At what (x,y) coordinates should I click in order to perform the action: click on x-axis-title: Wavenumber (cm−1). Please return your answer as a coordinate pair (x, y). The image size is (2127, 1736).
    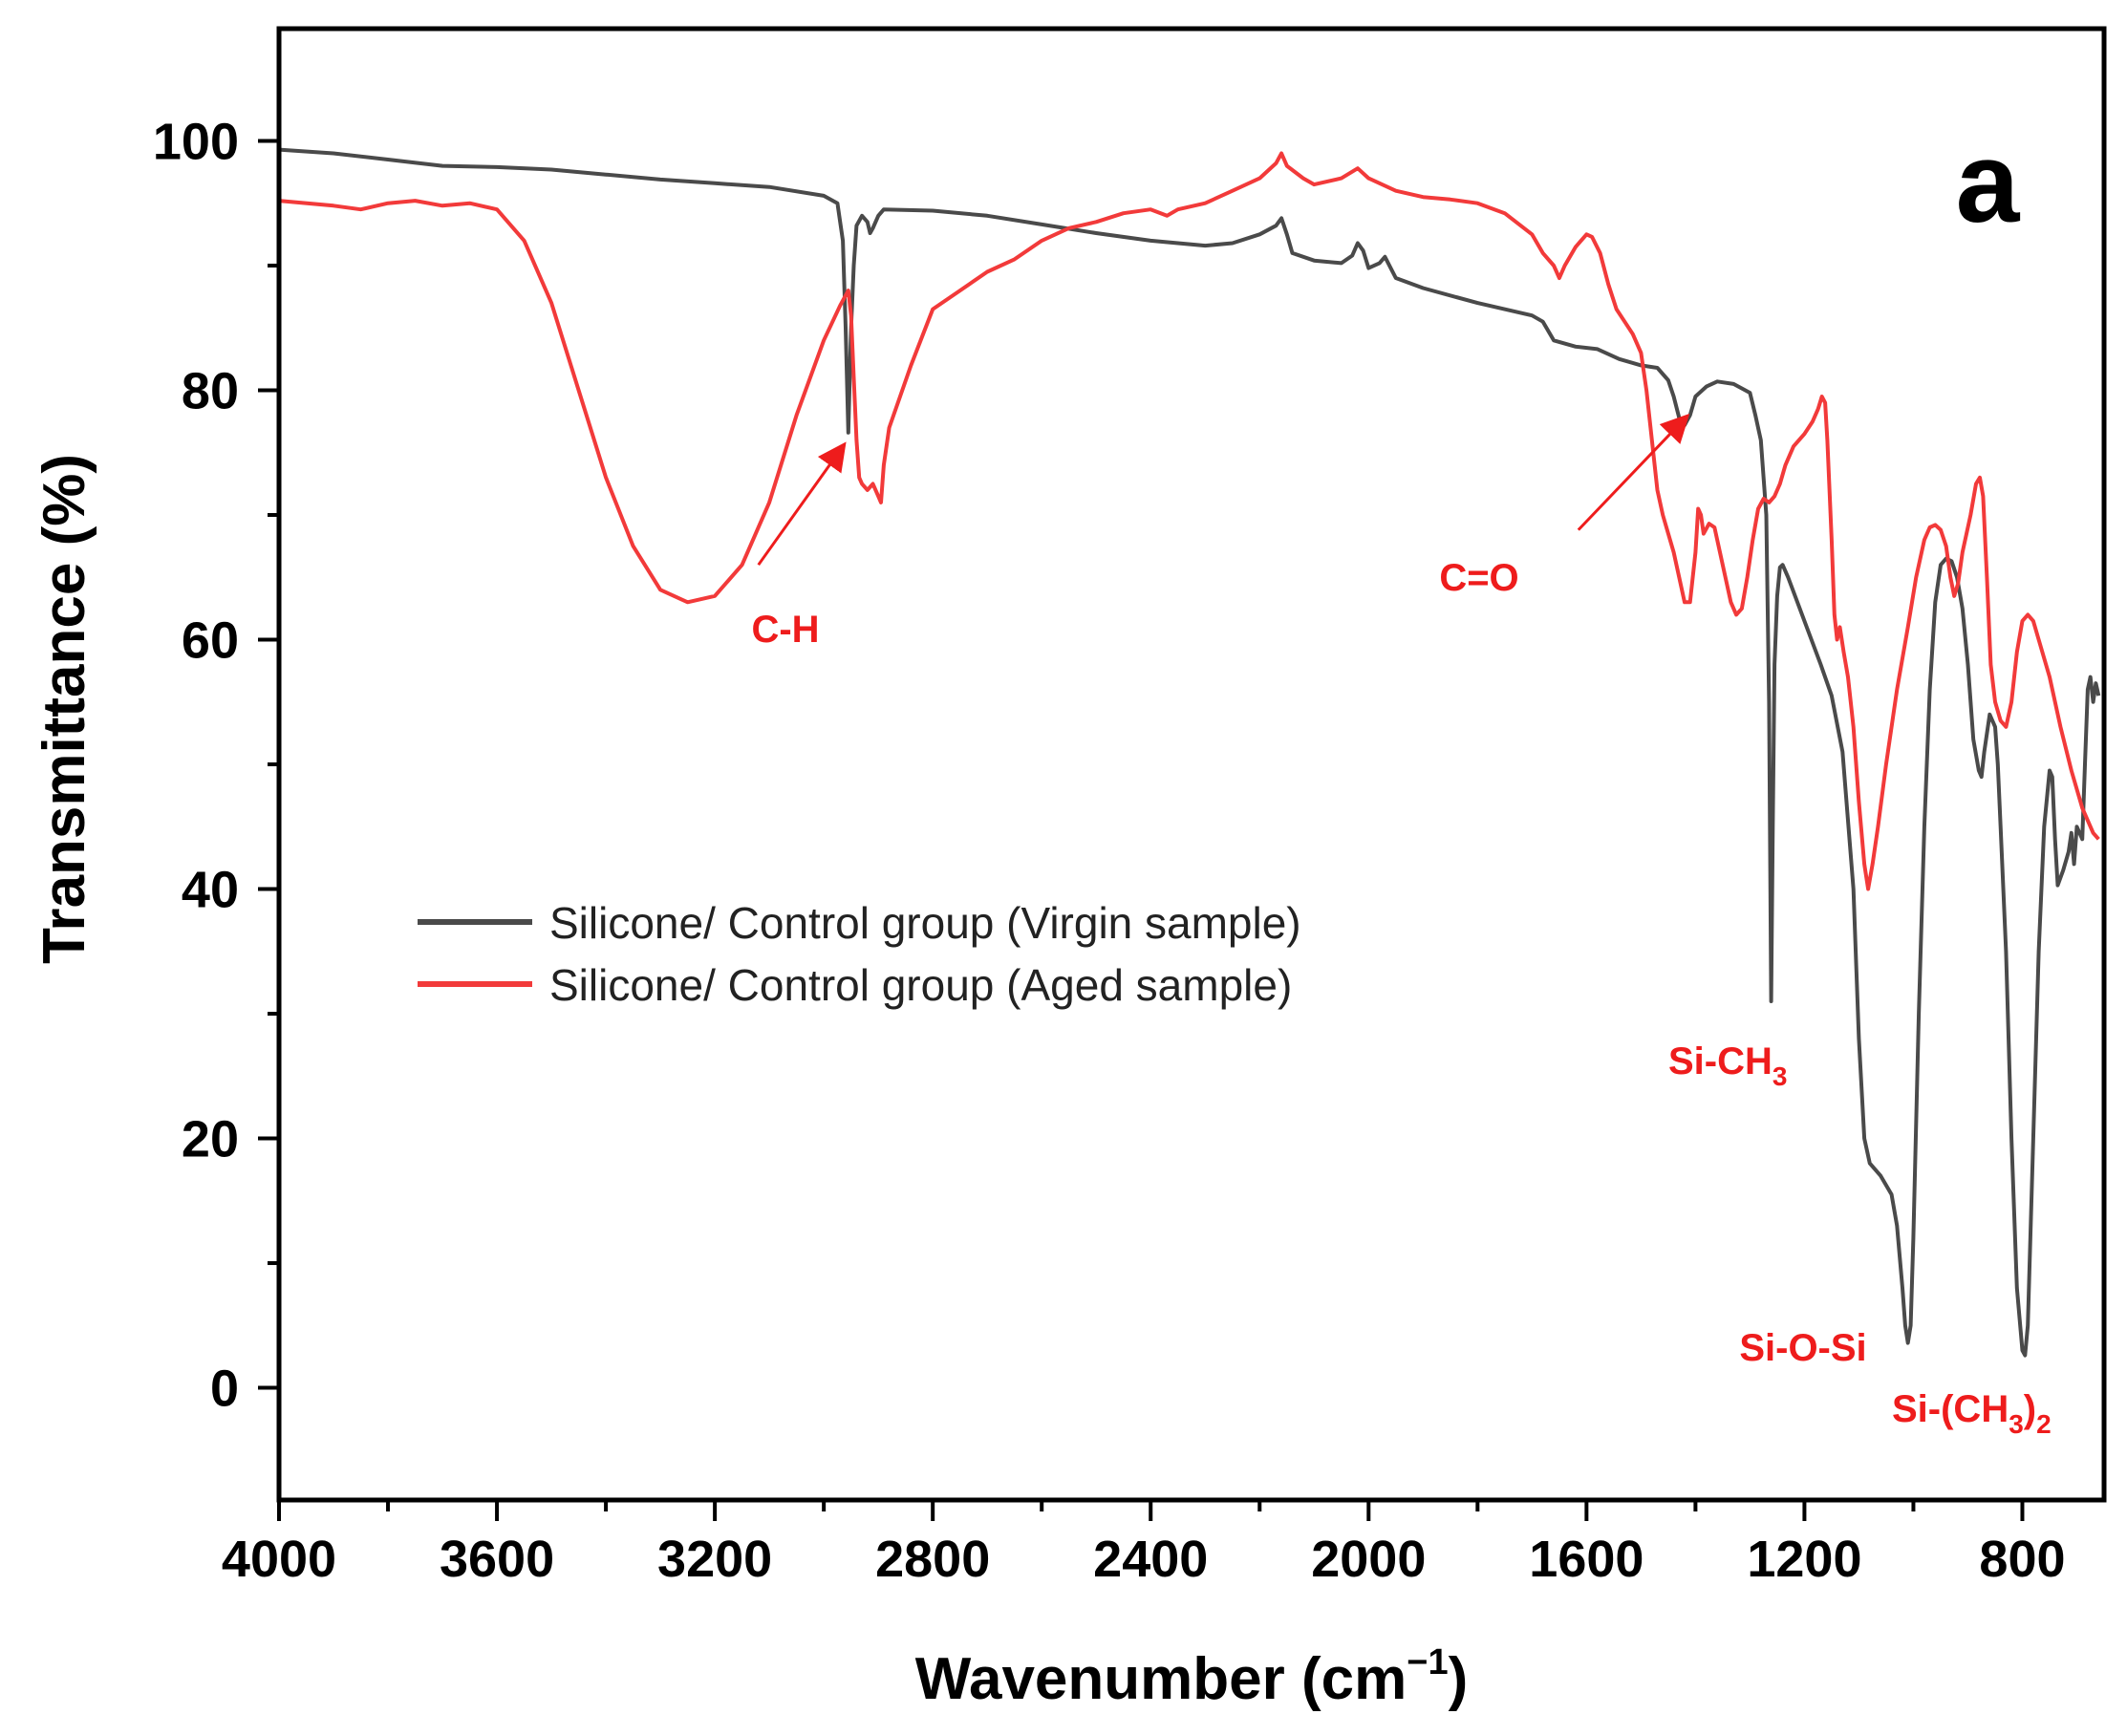
    Looking at the image, I should click on (1191, 1677).